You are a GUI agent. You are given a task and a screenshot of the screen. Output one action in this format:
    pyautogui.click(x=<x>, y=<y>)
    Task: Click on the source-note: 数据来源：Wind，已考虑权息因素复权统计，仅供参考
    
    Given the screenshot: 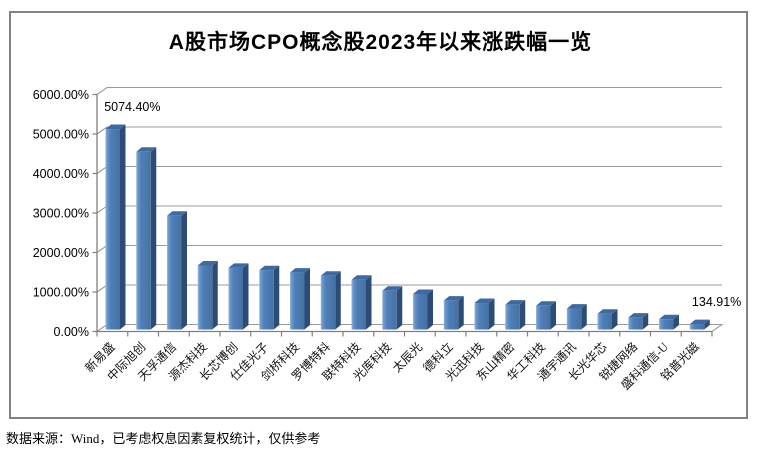 What is the action you would take?
    pyautogui.click(x=163, y=438)
    